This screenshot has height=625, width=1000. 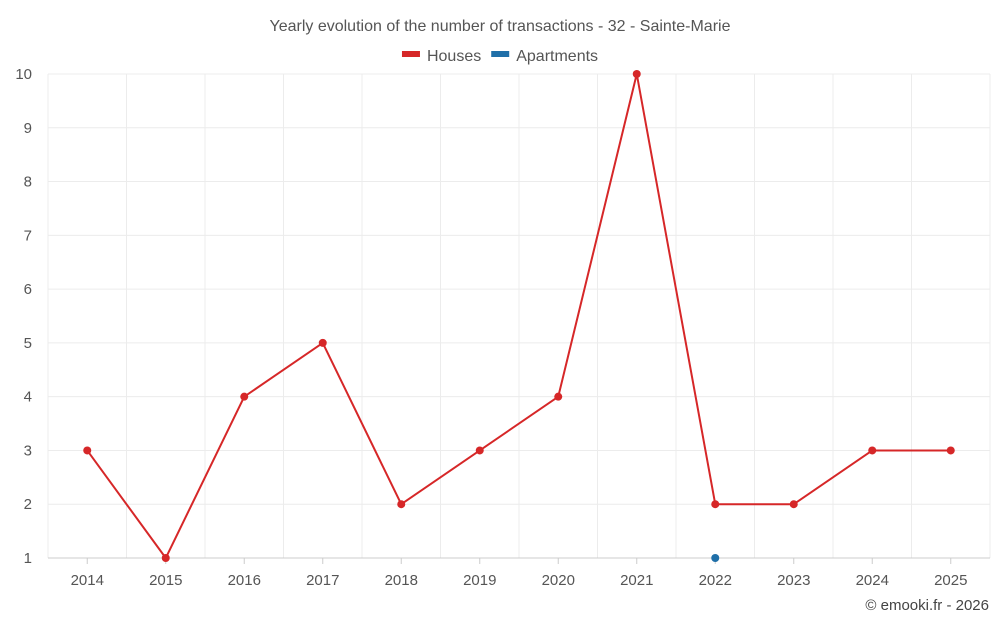 What do you see at coordinates (793, 580) in the screenshot?
I see `x-tick-label: 2023` at bounding box center [793, 580].